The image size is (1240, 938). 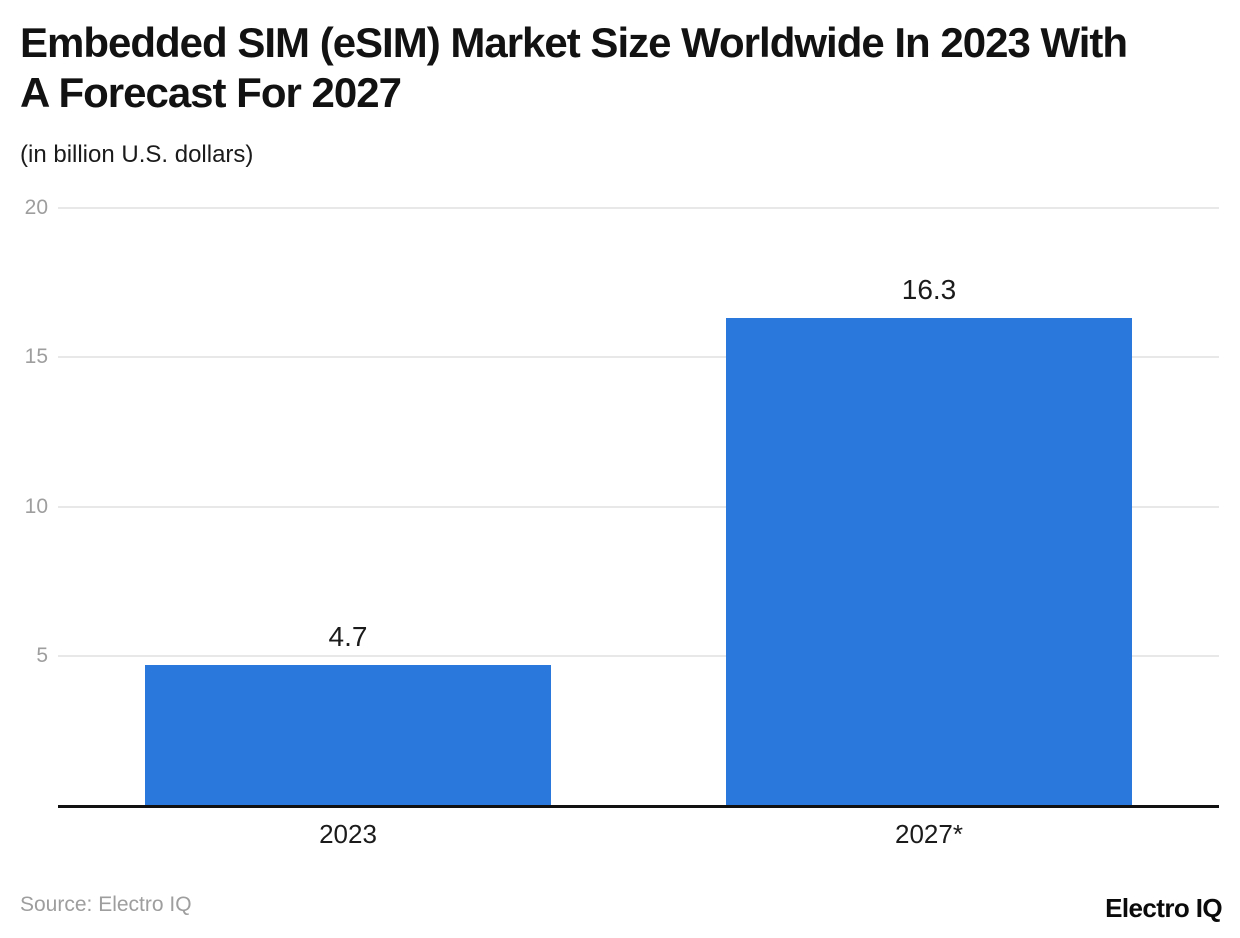 What do you see at coordinates (638, 806) in the screenshot?
I see `x-axis-line` at bounding box center [638, 806].